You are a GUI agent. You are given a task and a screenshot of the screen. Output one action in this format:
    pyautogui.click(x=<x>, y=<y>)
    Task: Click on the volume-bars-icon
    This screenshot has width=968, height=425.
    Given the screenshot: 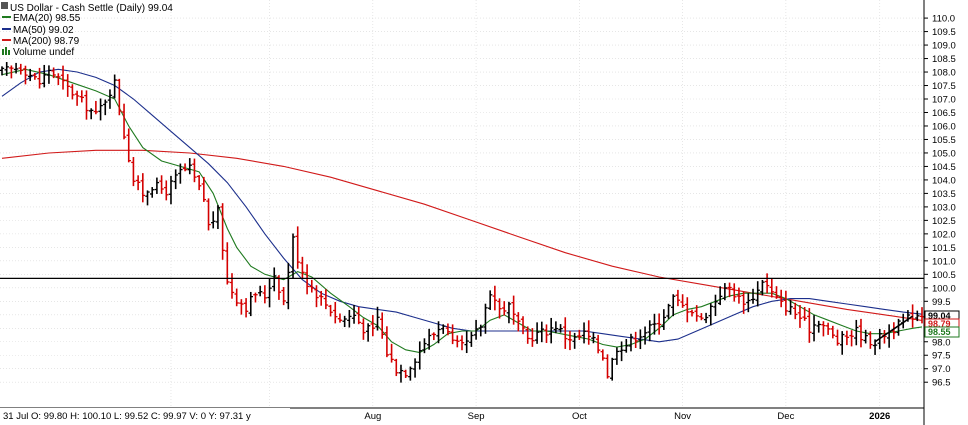 What is the action you would take?
    pyautogui.click(x=6, y=51)
    